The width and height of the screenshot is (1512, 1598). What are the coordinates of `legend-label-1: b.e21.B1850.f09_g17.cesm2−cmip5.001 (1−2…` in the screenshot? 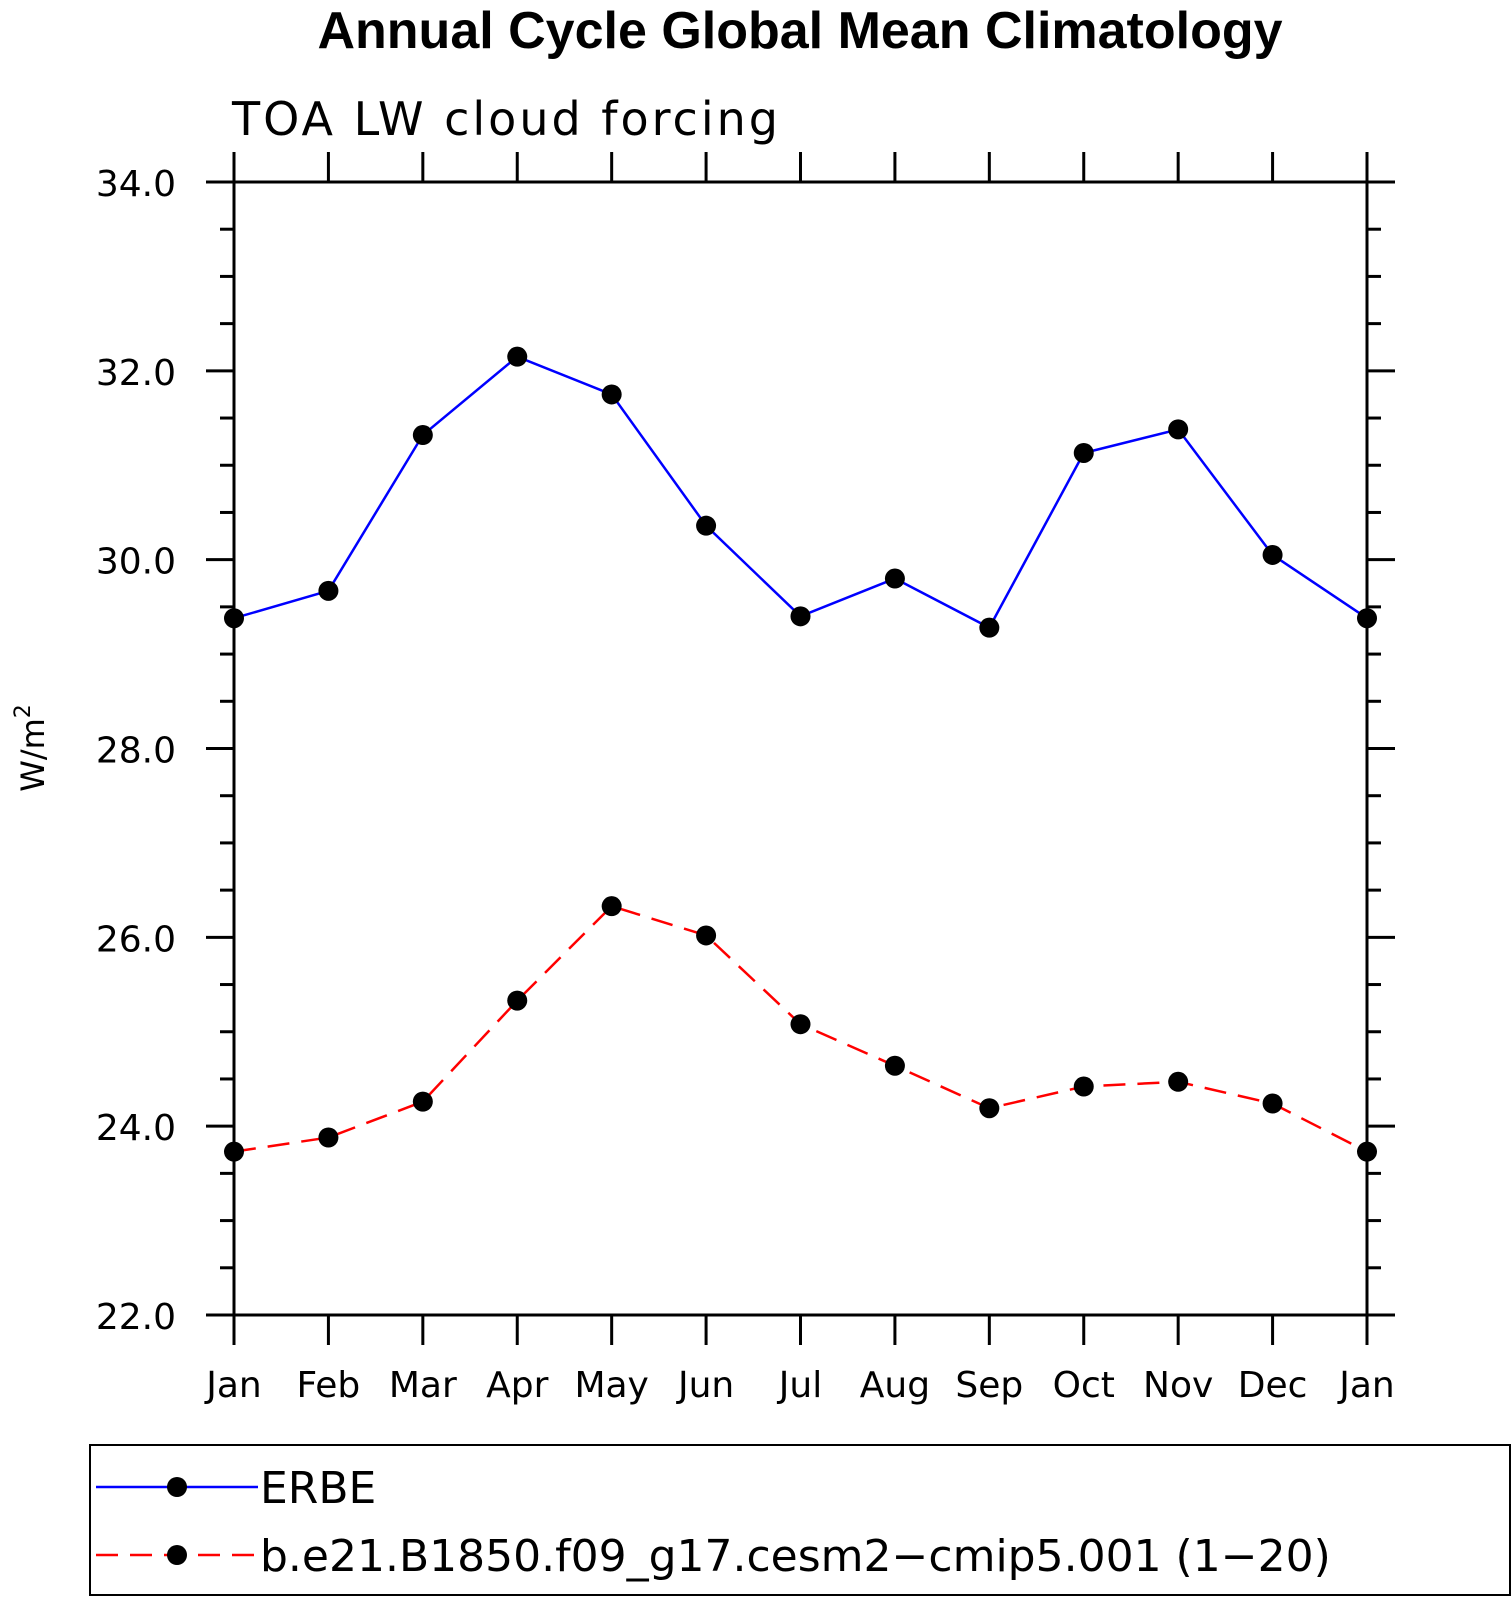 It's located at (795, 1556).